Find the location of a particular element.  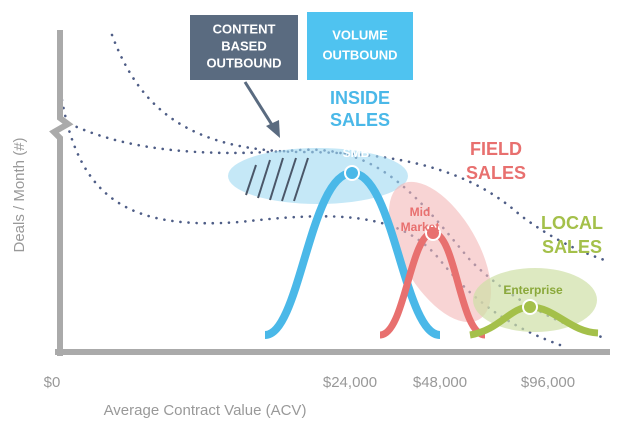

x-label: $96,000 is located at coordinates (548, 382).